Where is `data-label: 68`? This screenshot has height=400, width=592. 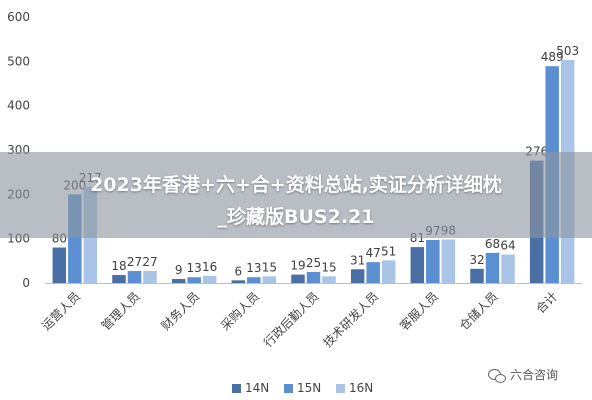
data-label: 68 is located at coordinates (492, 244).